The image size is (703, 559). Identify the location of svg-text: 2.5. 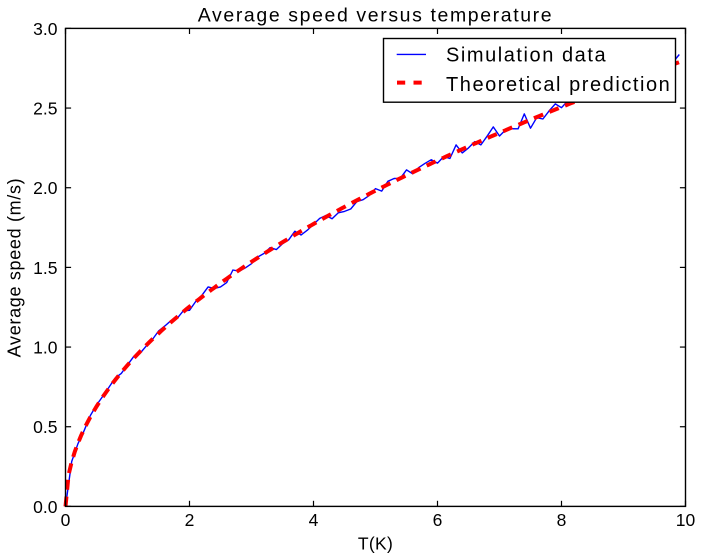
(45, 109).